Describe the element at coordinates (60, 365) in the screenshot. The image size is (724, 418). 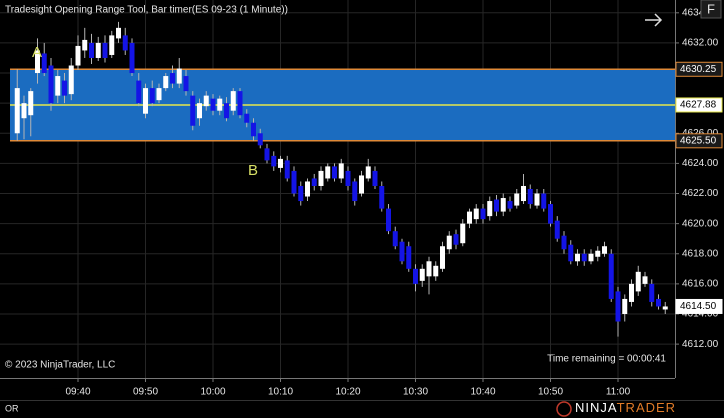
I see `copyright: © 2023 NinjaTrader, LLC` at that location.